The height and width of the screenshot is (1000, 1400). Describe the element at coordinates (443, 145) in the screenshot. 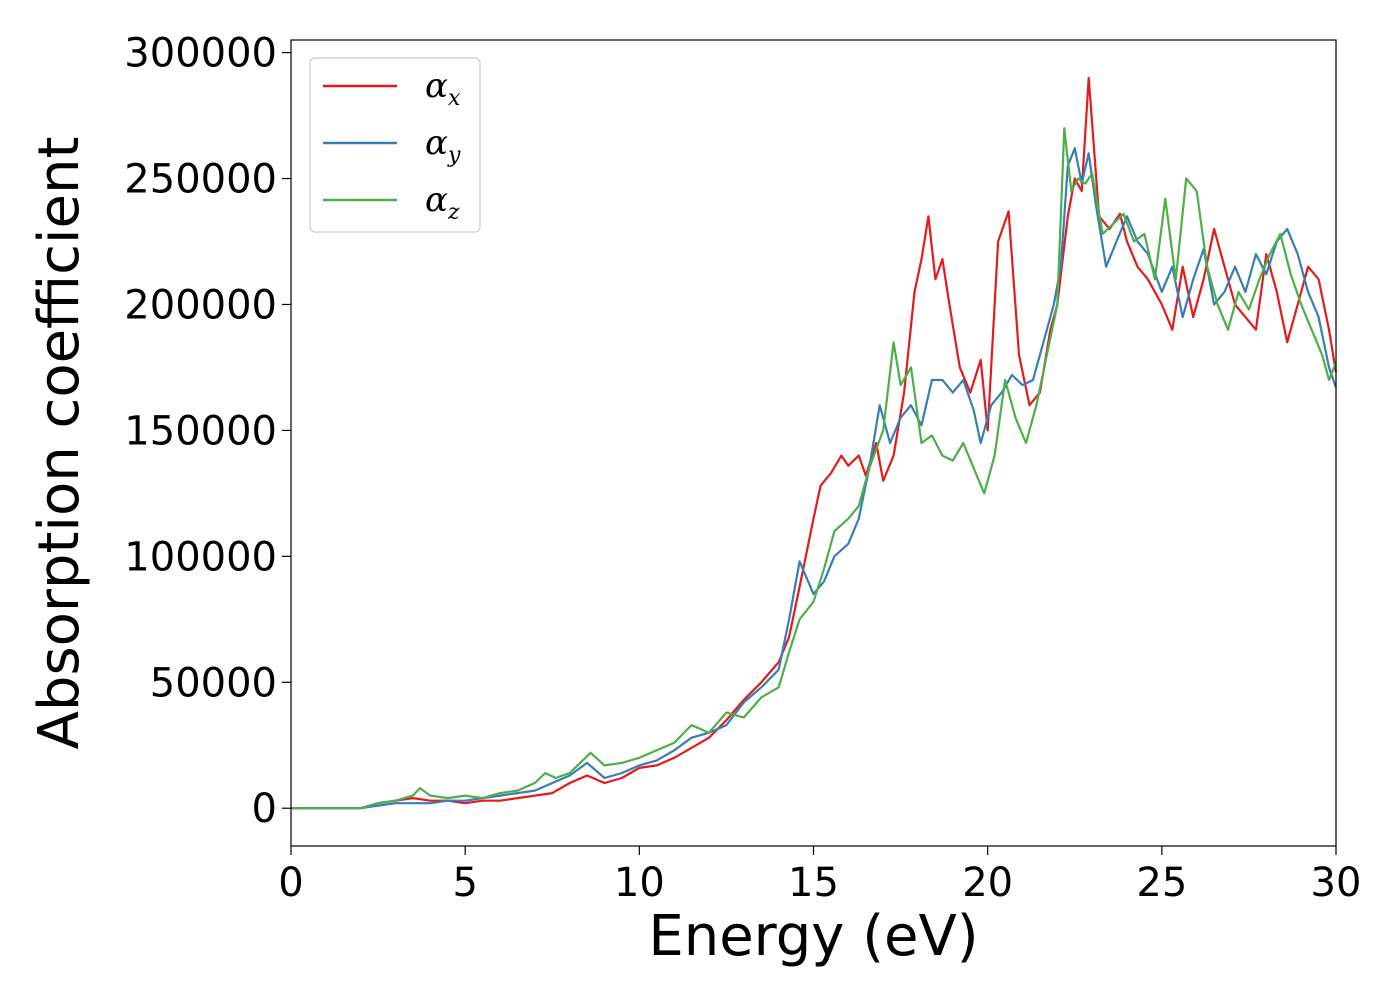

I see `legend-label: αy` at that location.